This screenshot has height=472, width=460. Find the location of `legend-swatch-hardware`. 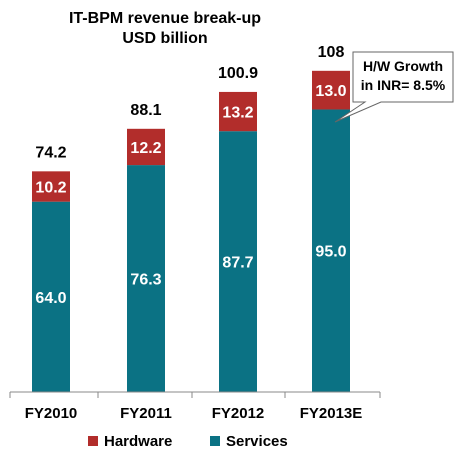

legend-swatch-hardware is located at coordinates (93, 441).